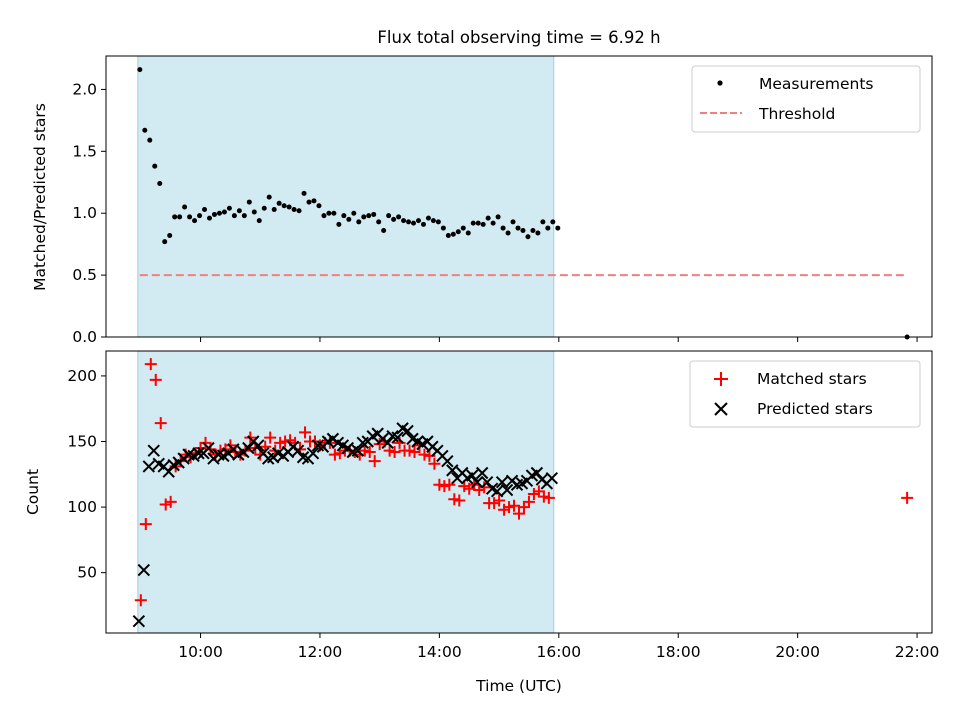 This screenshot has width=960, height=724. What do you see at coordinates (815, 409) in the screenshot?
I see `legend-predicted-label: Predicted stars` at bounding box center [815, 409].